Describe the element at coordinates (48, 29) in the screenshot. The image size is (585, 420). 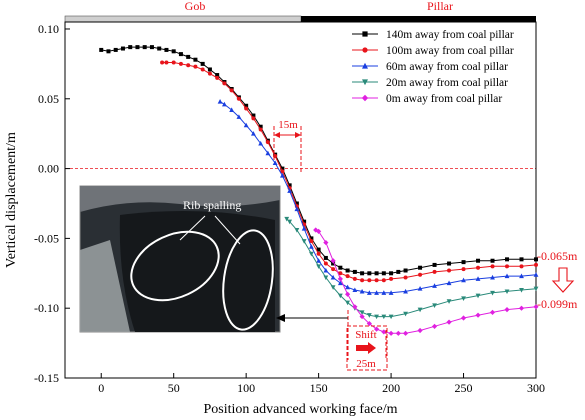
I see `y-tick-label: 0.10` at that location.